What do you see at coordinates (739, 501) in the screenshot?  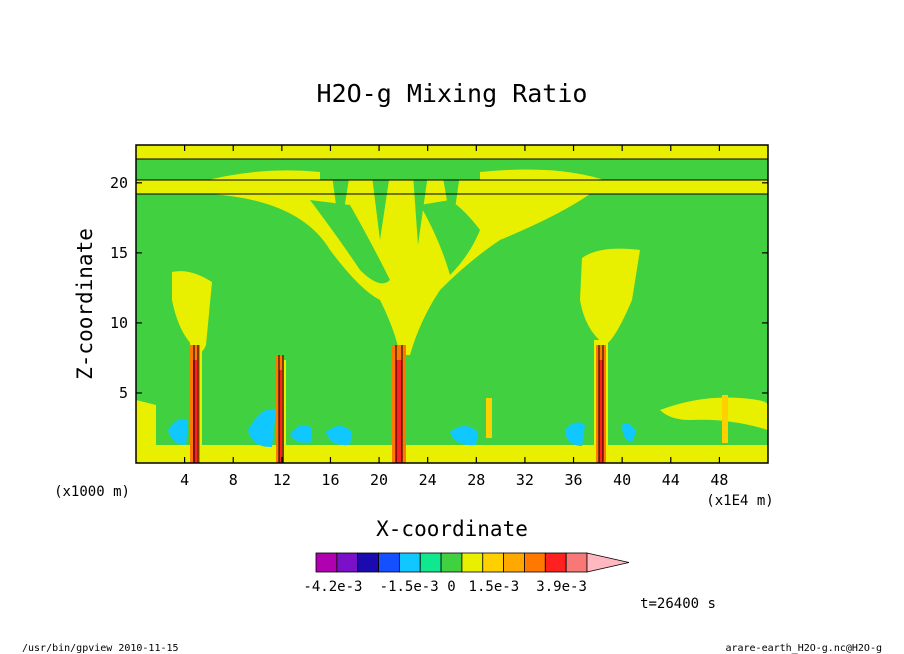 I see `x-unit-right: (x1E4 m)` at bounding box center [739, 501].